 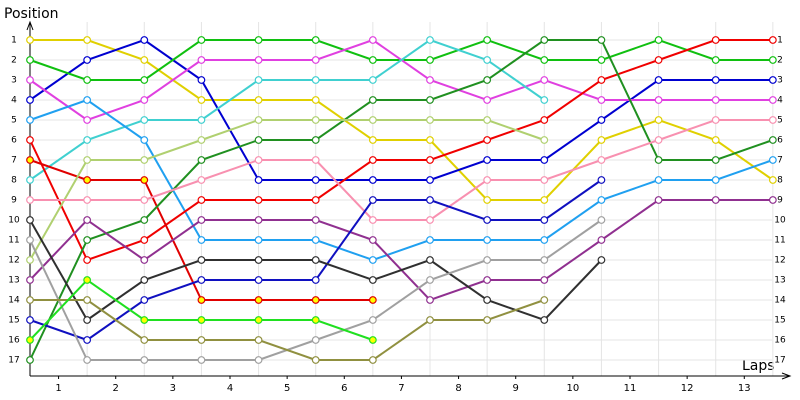 I want to click on x-axis-title: Laps, so click(x=758, y=366).